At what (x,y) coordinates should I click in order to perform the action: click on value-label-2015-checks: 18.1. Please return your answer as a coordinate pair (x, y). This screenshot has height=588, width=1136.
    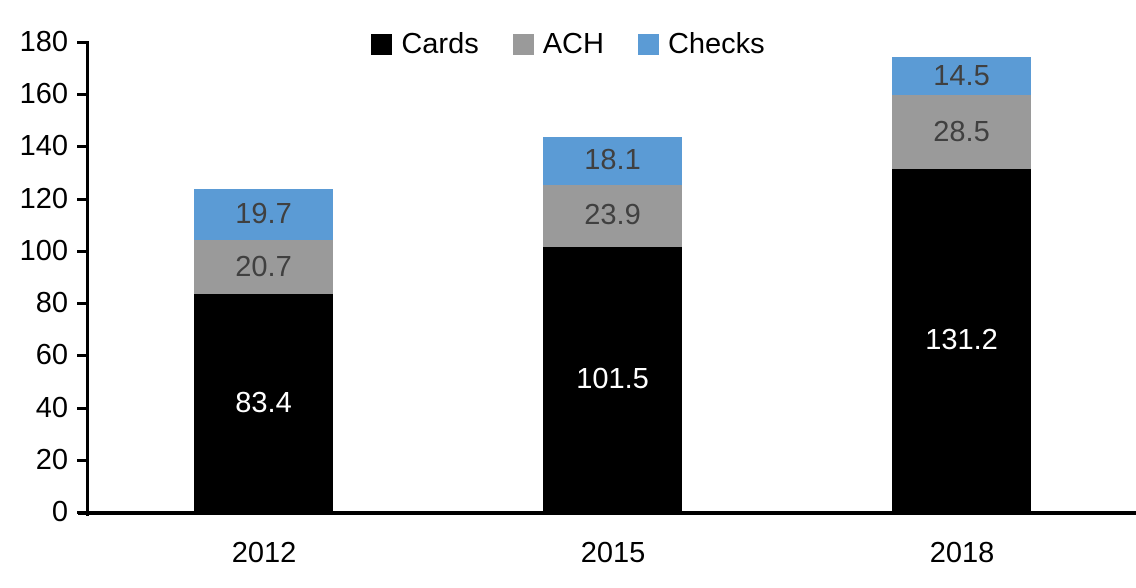
    Looking at the image, I should click on (612, 160).